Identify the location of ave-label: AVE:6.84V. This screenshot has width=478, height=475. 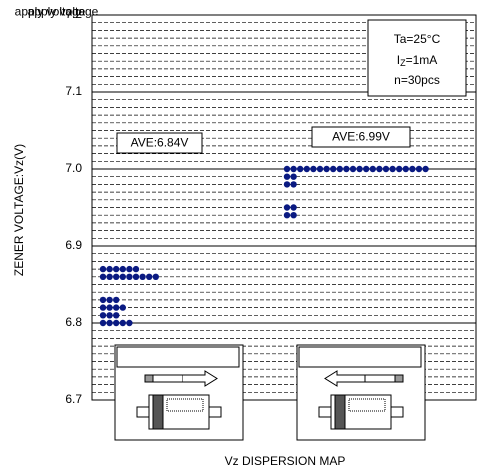
(160, 143).